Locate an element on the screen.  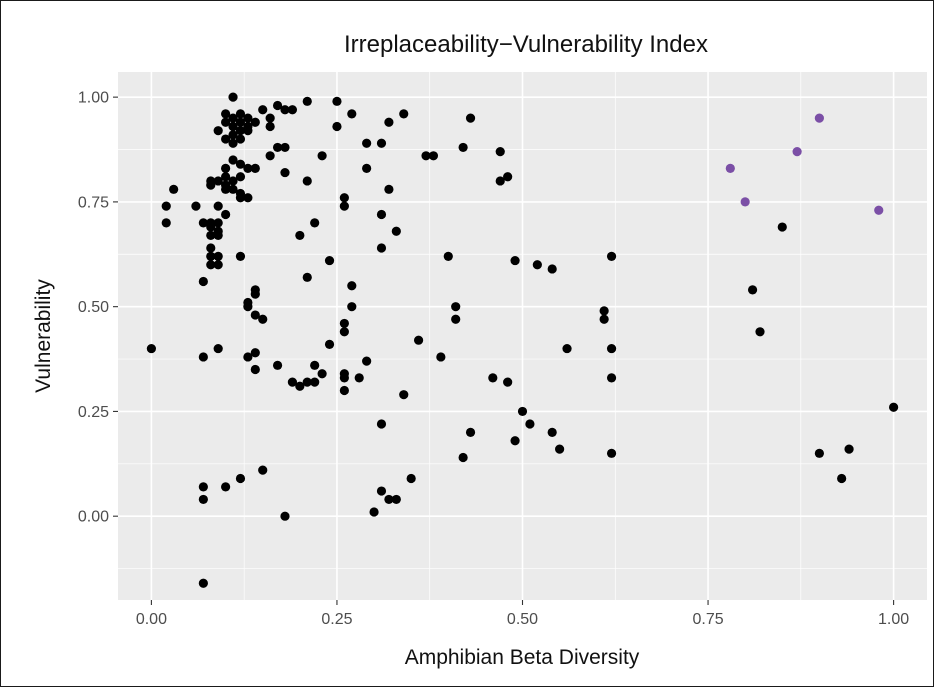
y-axis-title: Vulnerability is located at coordinates (43, 336).